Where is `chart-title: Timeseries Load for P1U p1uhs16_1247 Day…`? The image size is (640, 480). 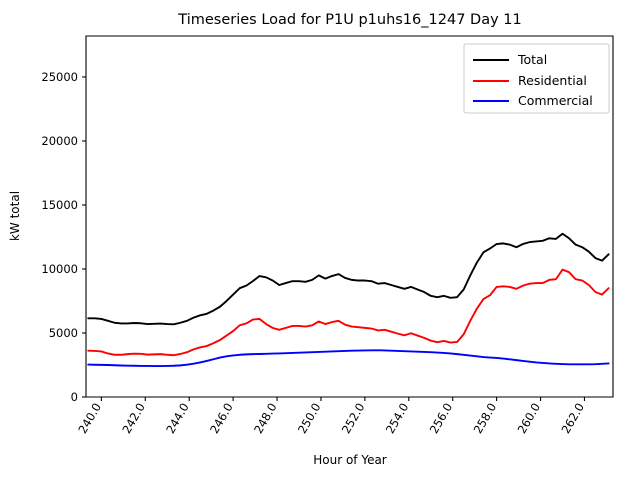
chart-title: Timeseries Load for P1U p1uhs16_1247 Day… is located at coordinates (349, 20).